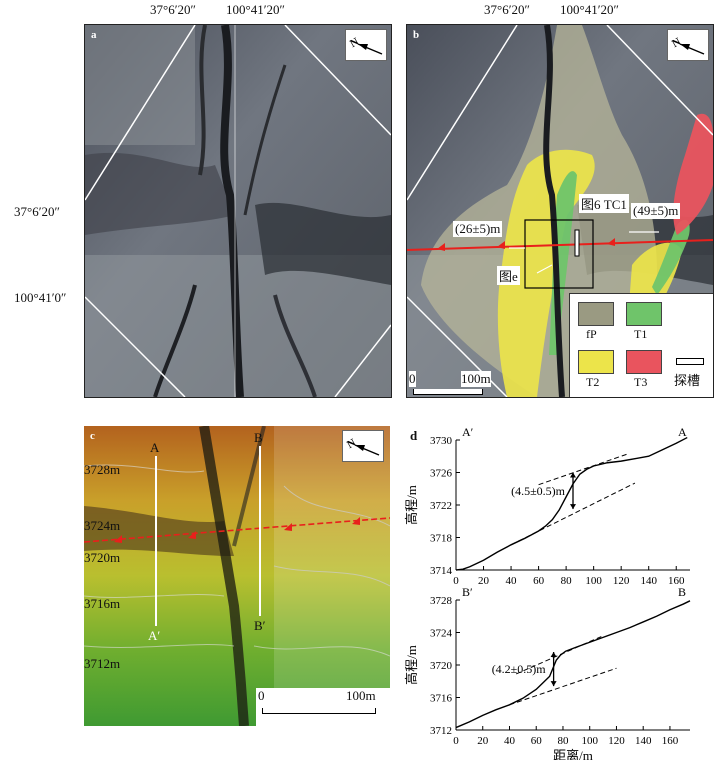 The height and width of the screenshot is (760, 722). What do you see at coordinates (615, 204) in the screenshot?
I see `tc1-ref-text: TC1` at bounding box center [615, 204].